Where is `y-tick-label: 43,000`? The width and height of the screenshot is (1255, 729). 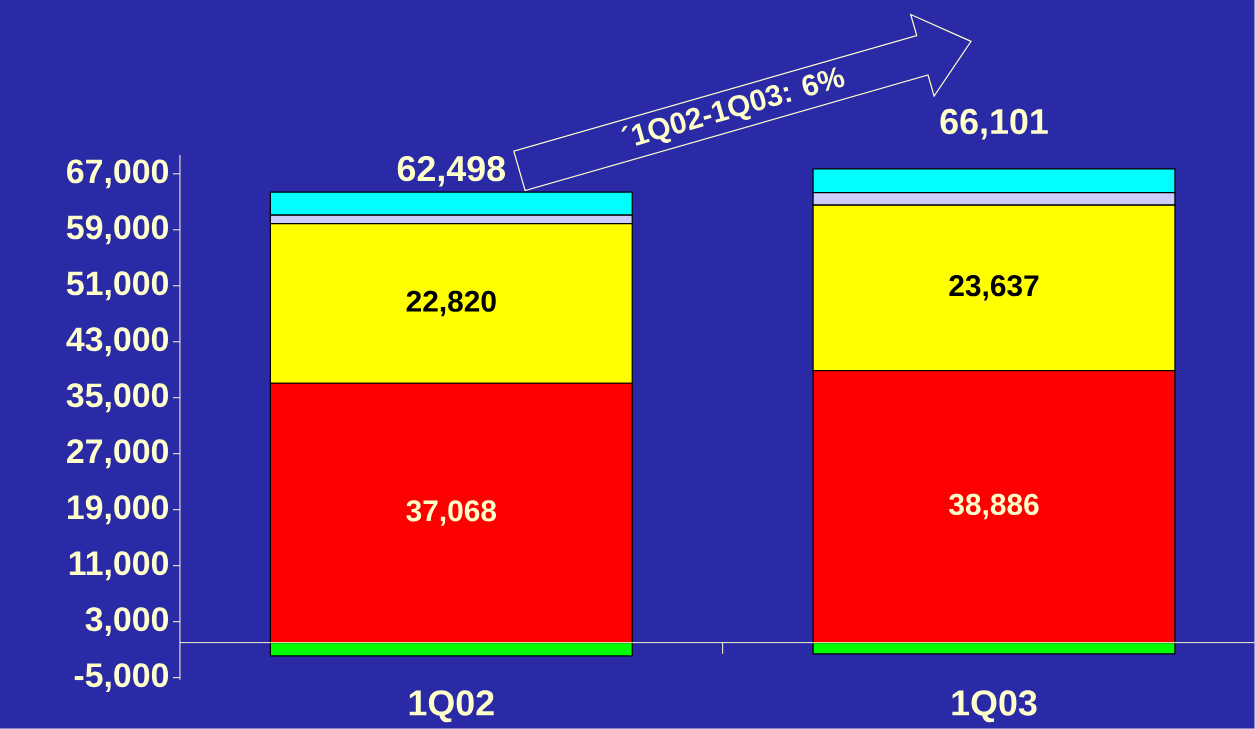 y-tick-label: 43,000 is located at coordinates (117, 342).